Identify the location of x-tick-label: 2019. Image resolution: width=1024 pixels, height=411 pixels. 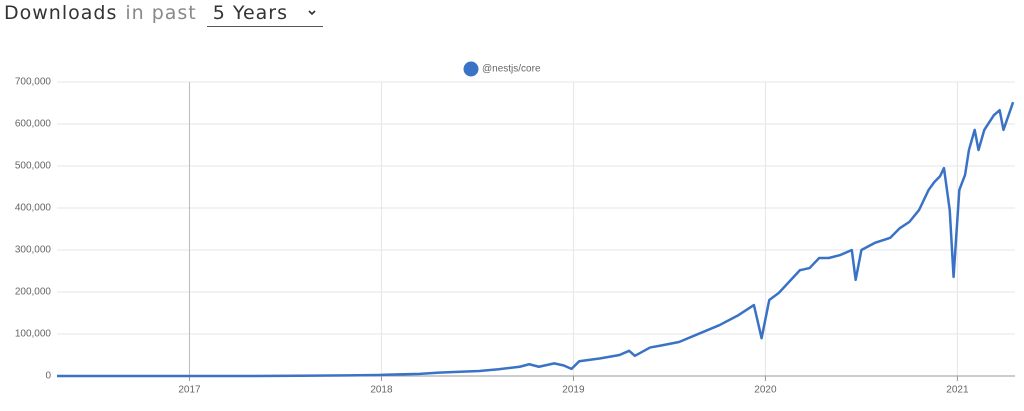
(573, 390).